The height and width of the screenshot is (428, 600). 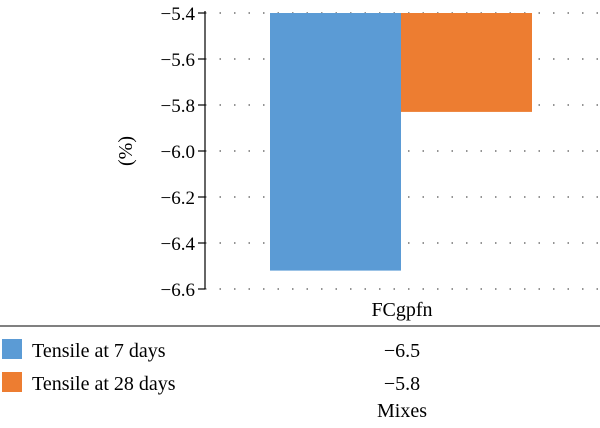 What do you see at coordinates (99, 351) in the screenshot?
I see `legend-label: Tensile at 7 days` at bounding box center [99, 351].